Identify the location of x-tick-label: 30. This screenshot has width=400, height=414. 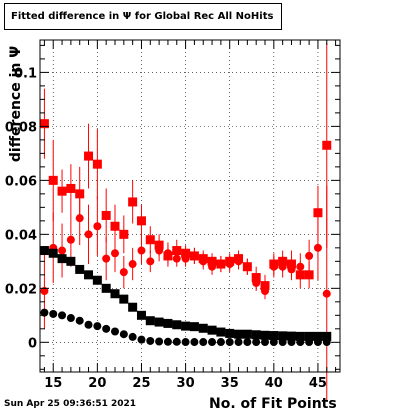
(186, 383).